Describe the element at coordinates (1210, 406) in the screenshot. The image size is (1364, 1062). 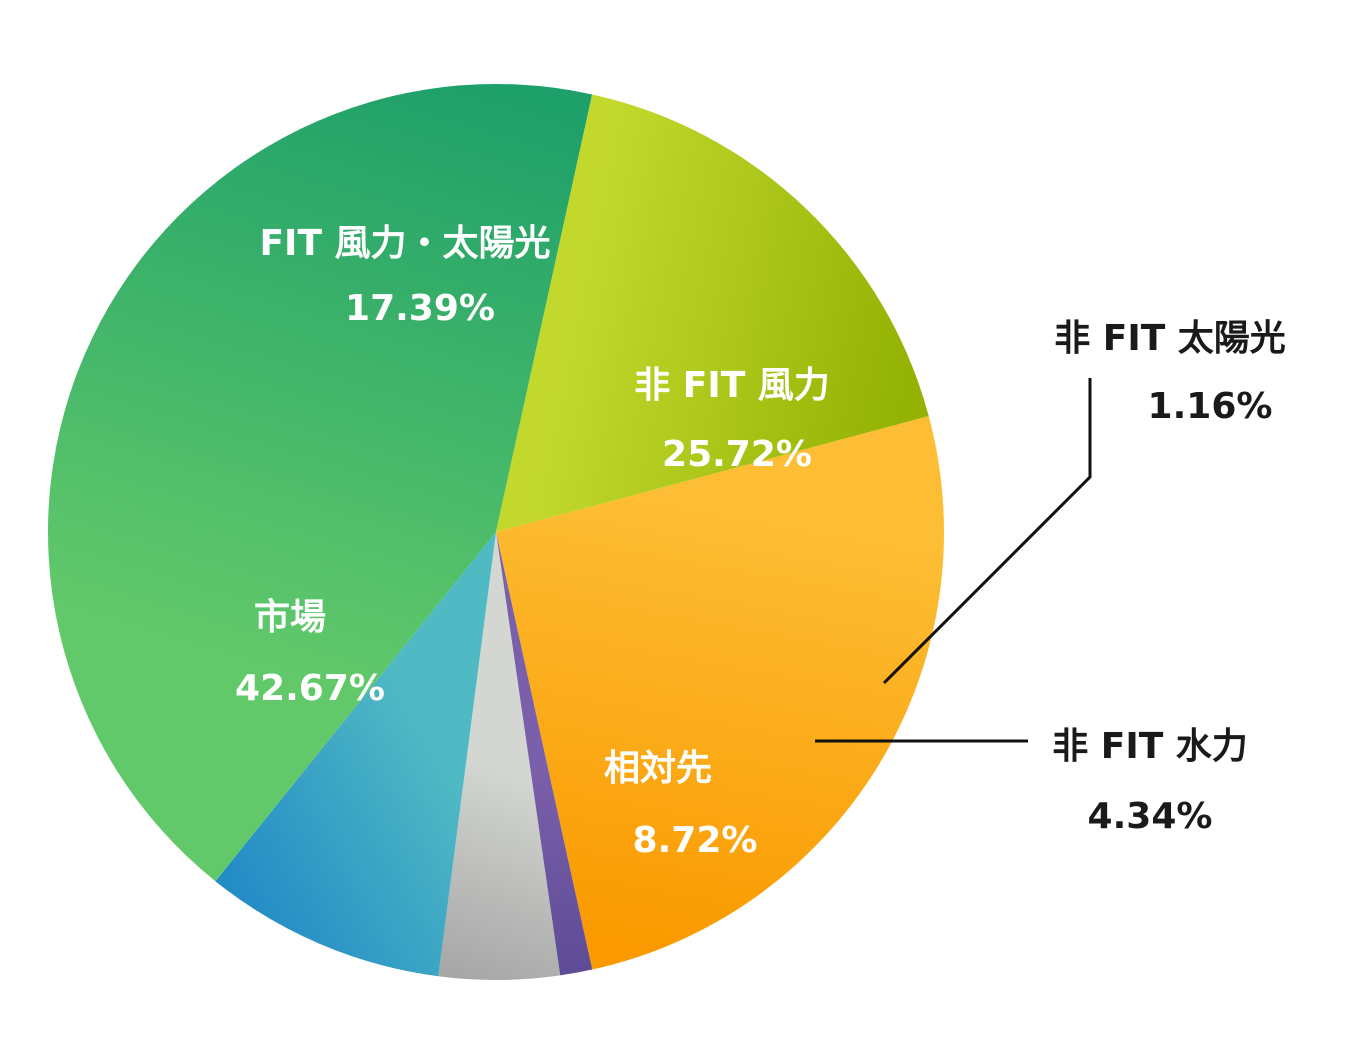
I see `label-value-nonfit-solar: 1.16%` at that location.